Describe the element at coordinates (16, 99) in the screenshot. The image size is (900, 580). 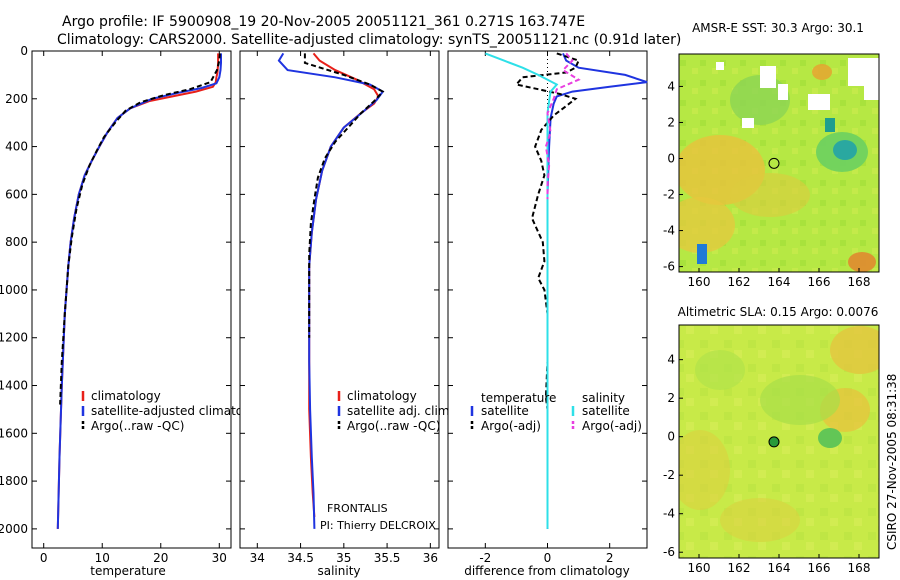
I see `depth-tick-label: 200` at that location.